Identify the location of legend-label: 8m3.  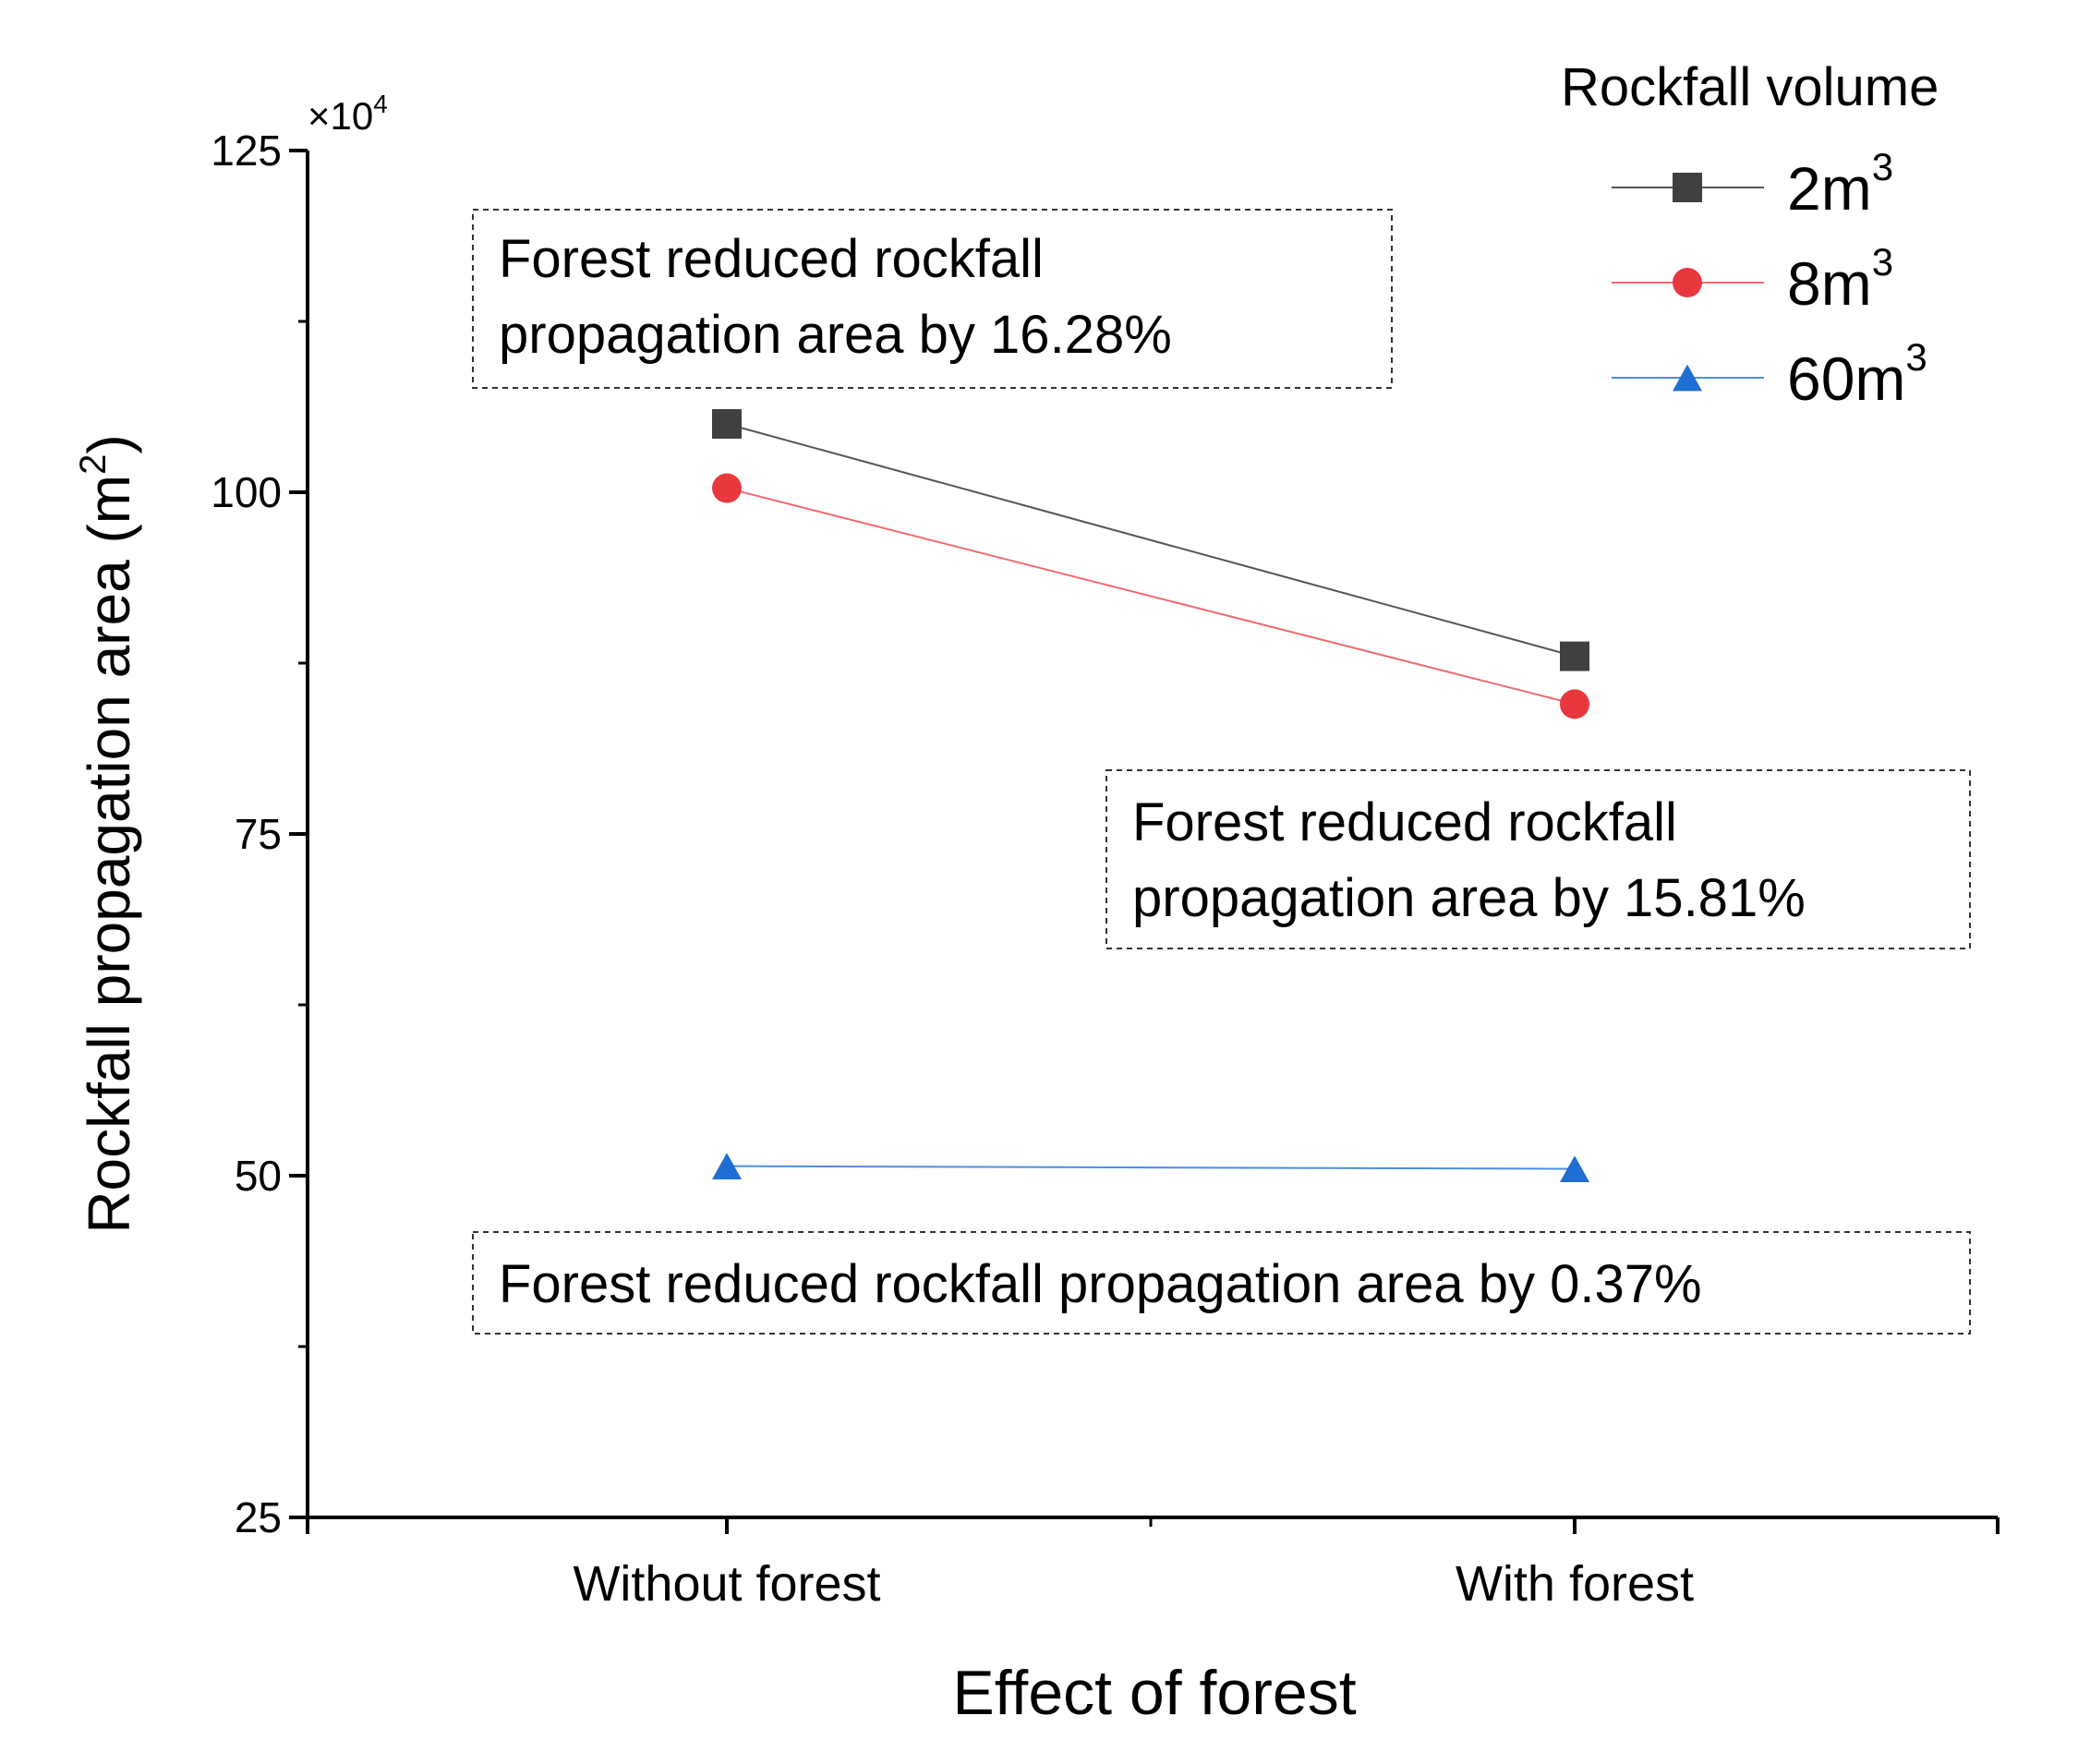
(1840, 279).